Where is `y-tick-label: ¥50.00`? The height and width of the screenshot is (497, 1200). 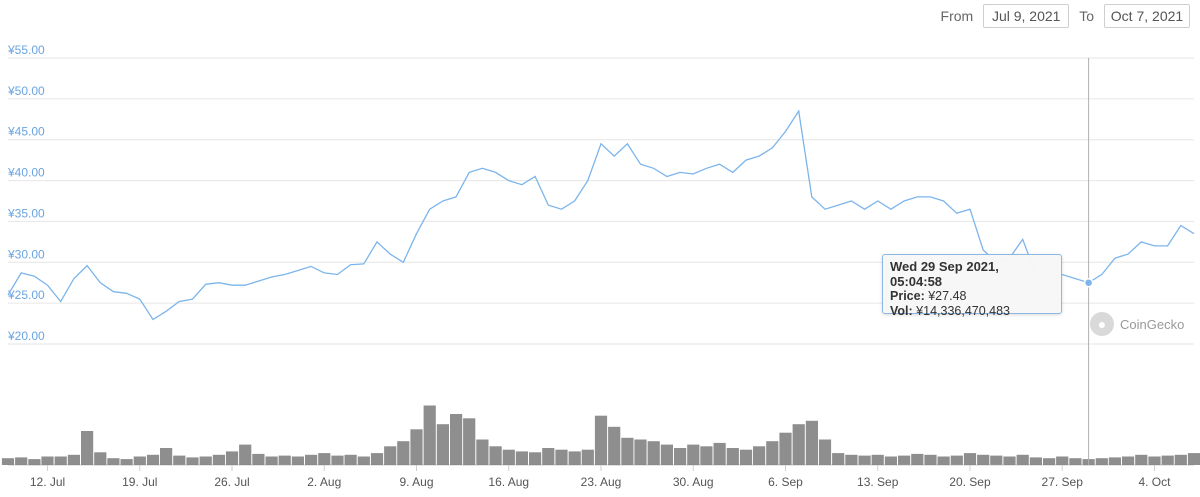 y-tick-label: ¥50.00 is located at coordinates (26, 91).